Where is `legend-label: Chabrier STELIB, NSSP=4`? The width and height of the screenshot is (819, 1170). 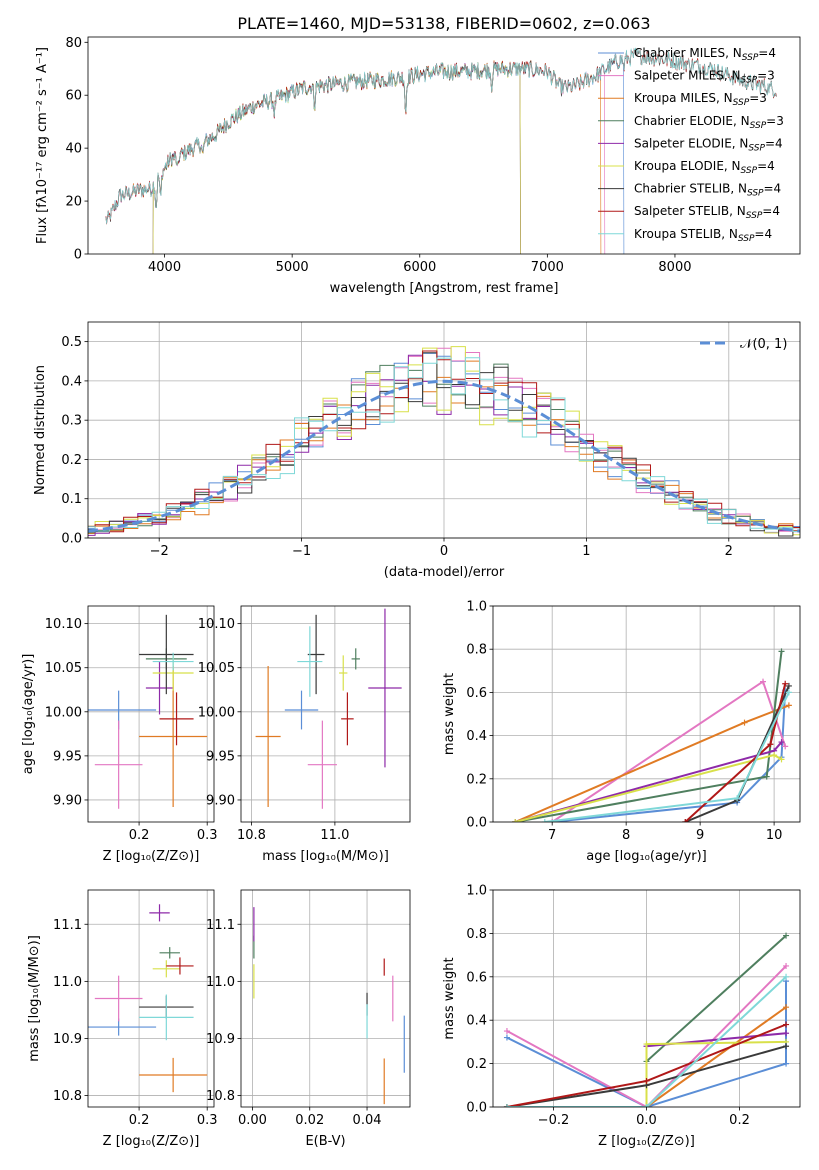 legend-label: Chabrier STELIB, NSSP=4 is located at coordinates (707, 190).